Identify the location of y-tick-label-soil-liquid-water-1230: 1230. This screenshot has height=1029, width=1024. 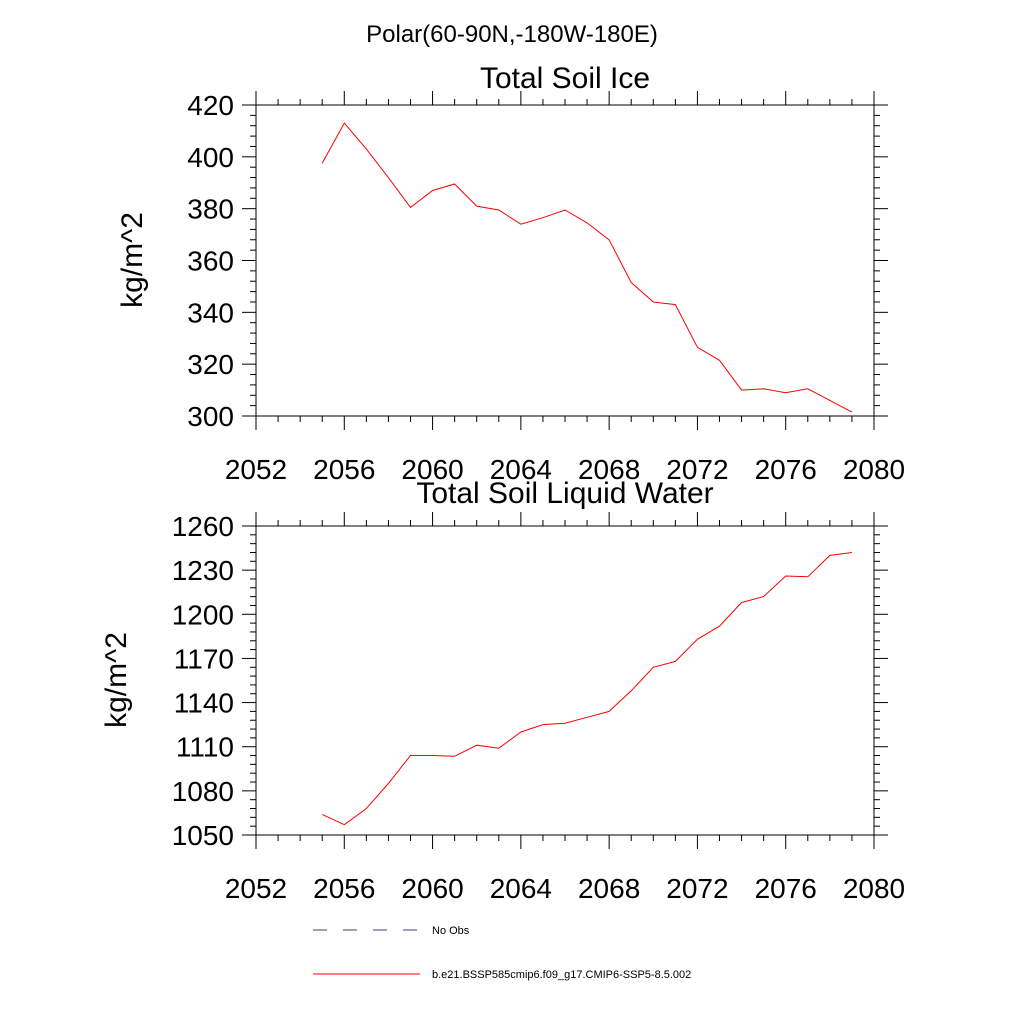
(203, 570).